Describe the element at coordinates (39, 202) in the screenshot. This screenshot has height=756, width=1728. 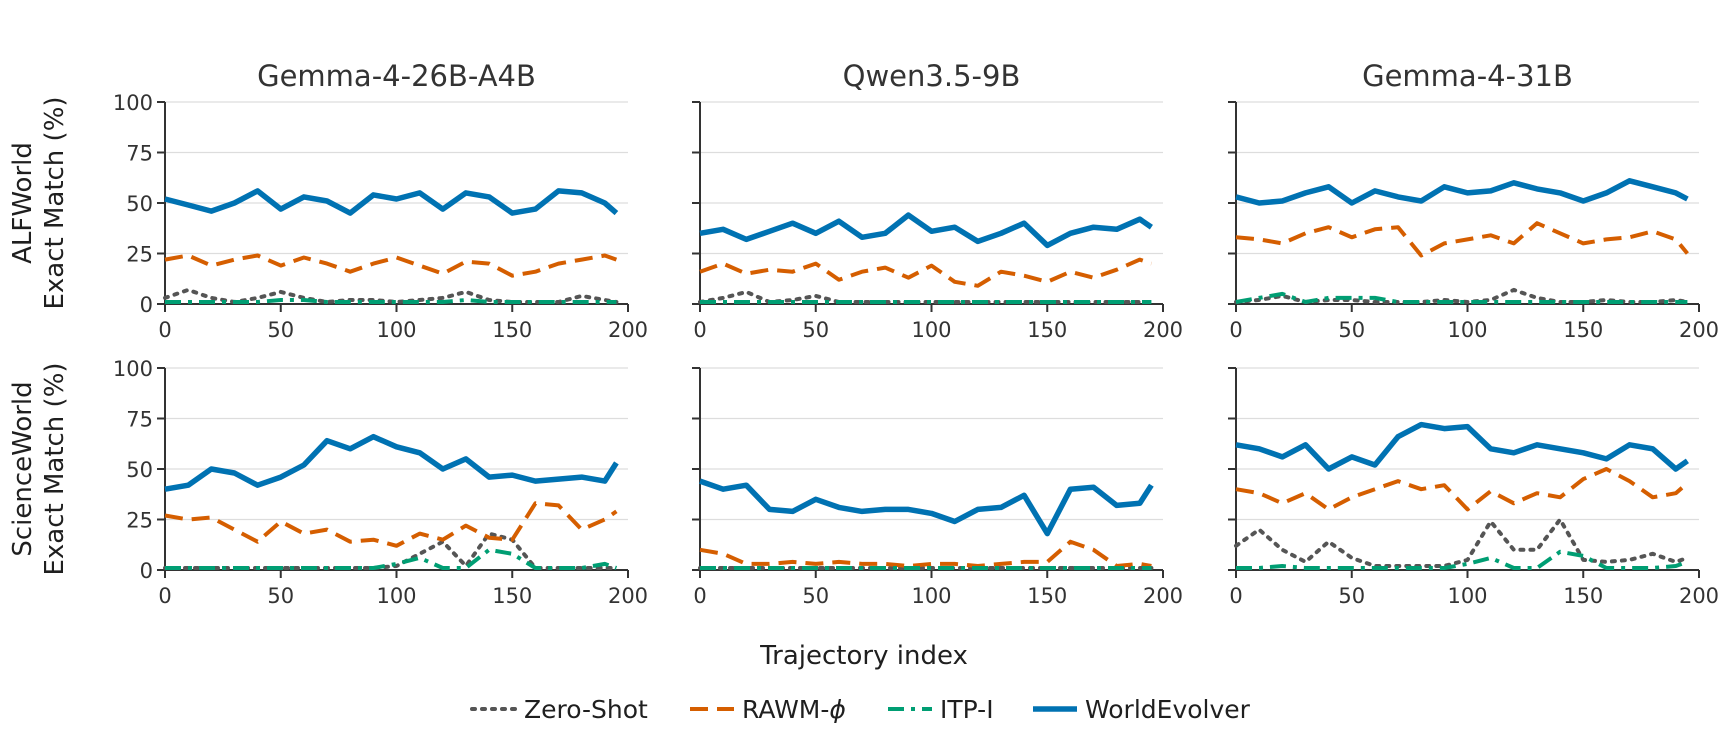
I see `row-y-label: ALFWorldExact Match (%)` at that location.